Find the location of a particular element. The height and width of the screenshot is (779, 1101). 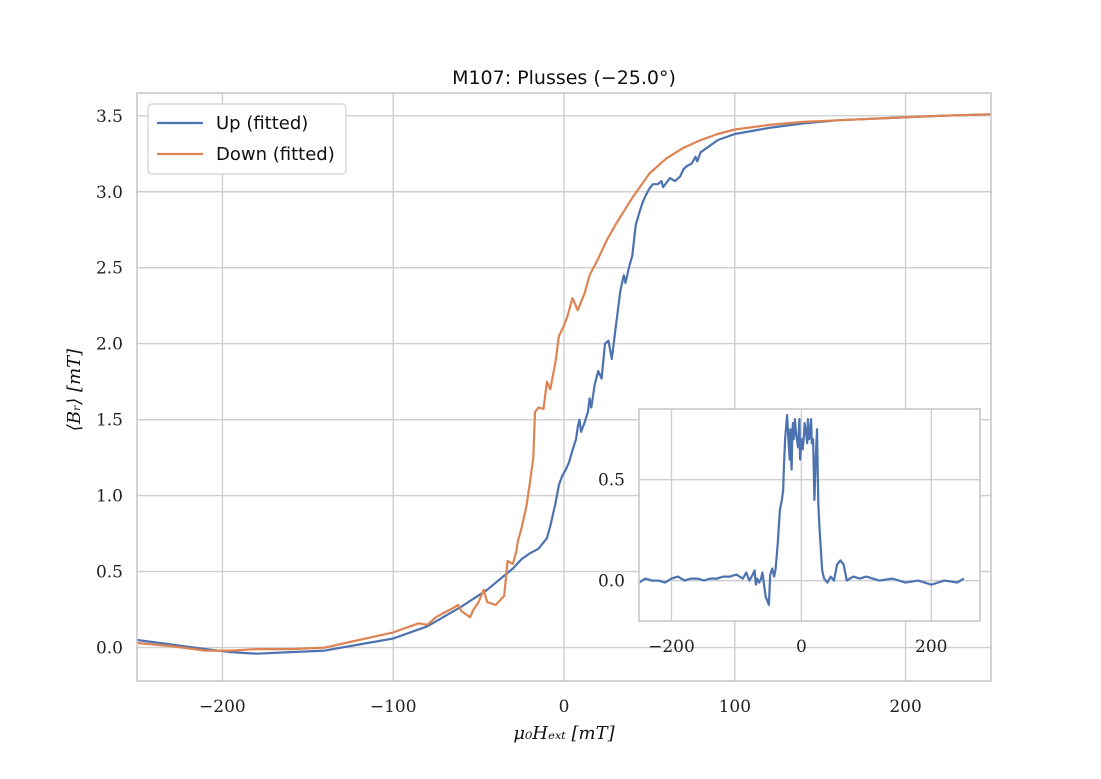

inset-tick-labels: −200 0 200 0.0 0.5 is located at coordinates (773, 564).